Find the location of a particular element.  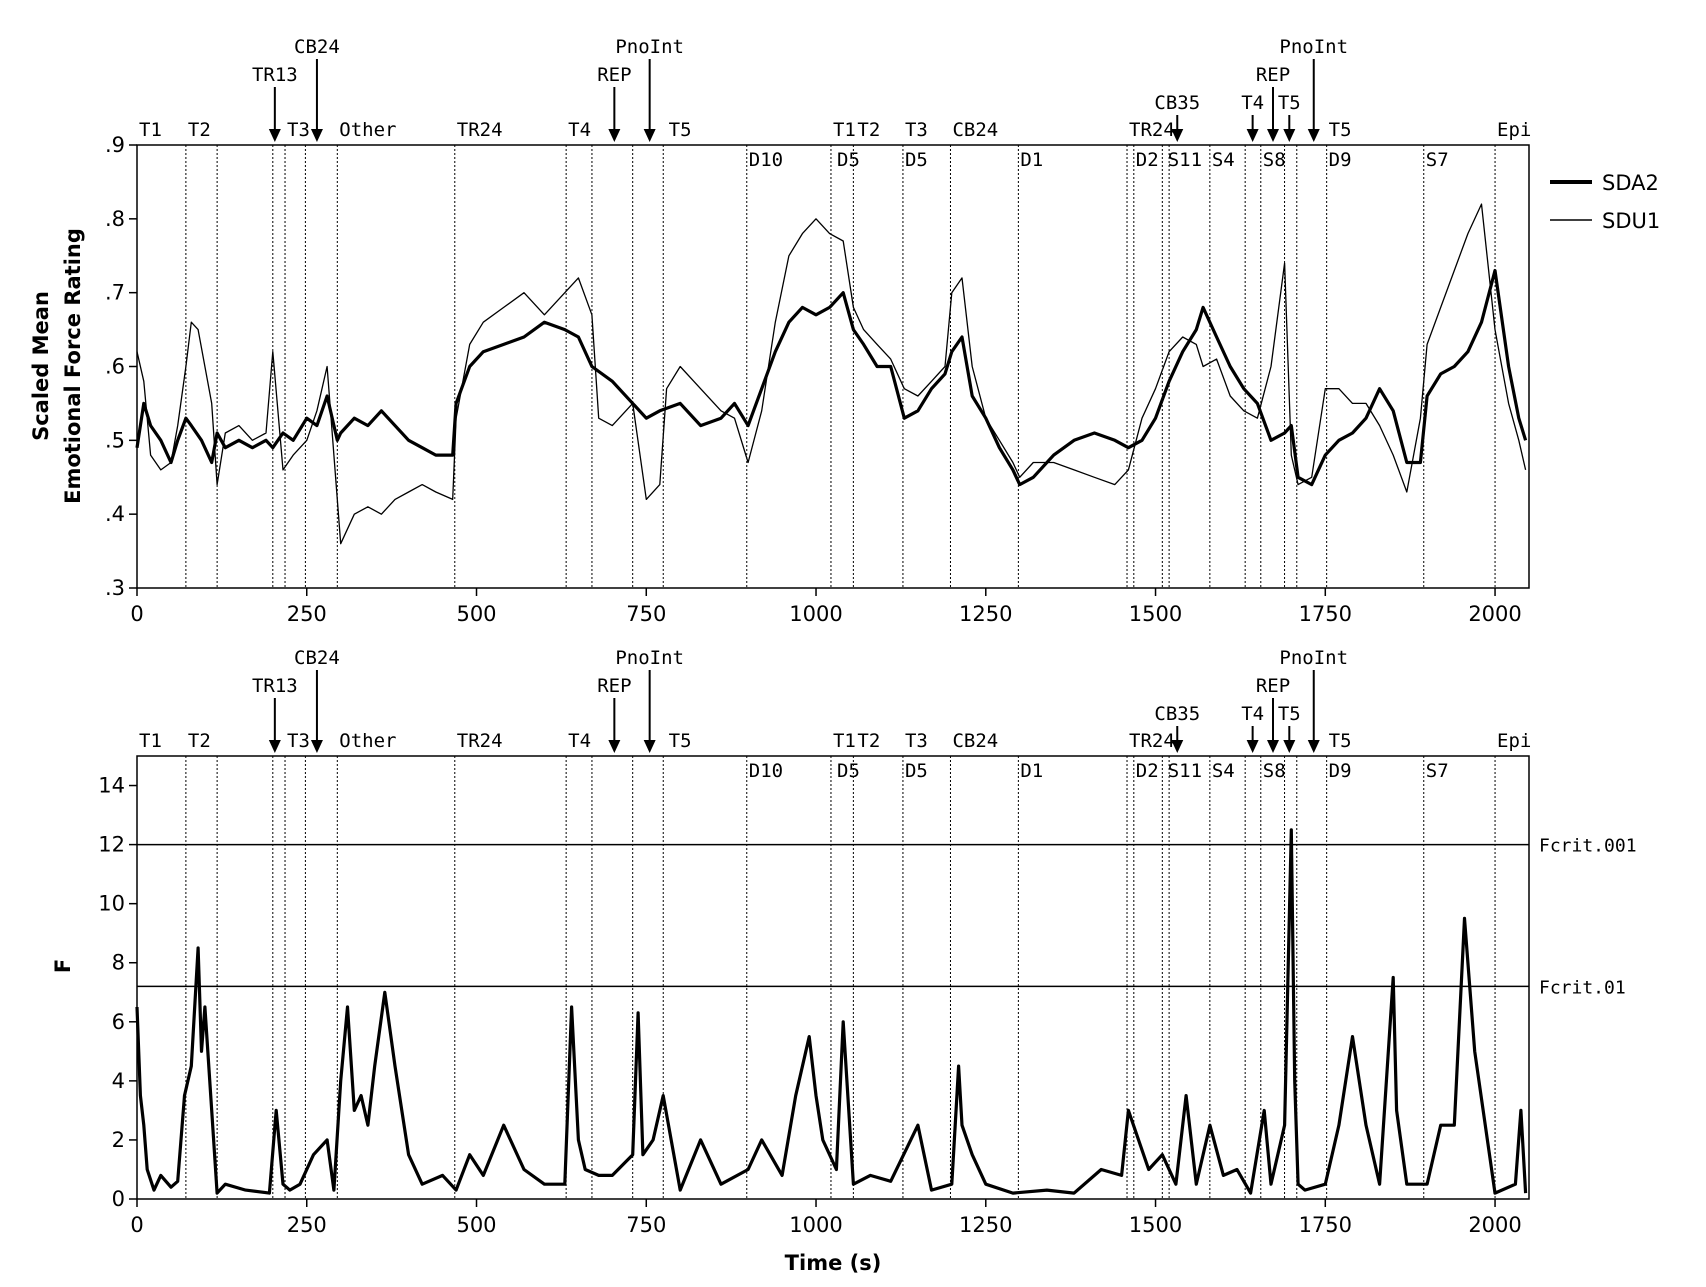

bottom-segment-label-3: Other is located at coordinates (367, 741).